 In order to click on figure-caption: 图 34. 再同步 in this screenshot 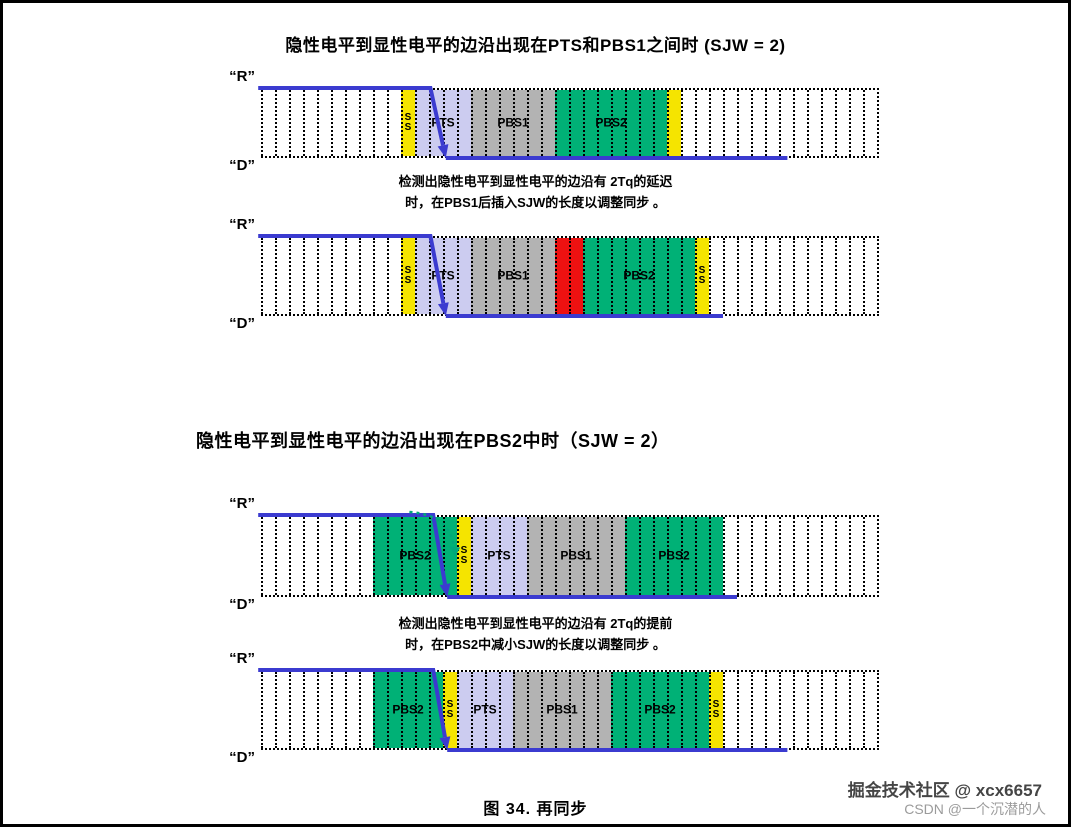, I will do `click(535, 809)`.